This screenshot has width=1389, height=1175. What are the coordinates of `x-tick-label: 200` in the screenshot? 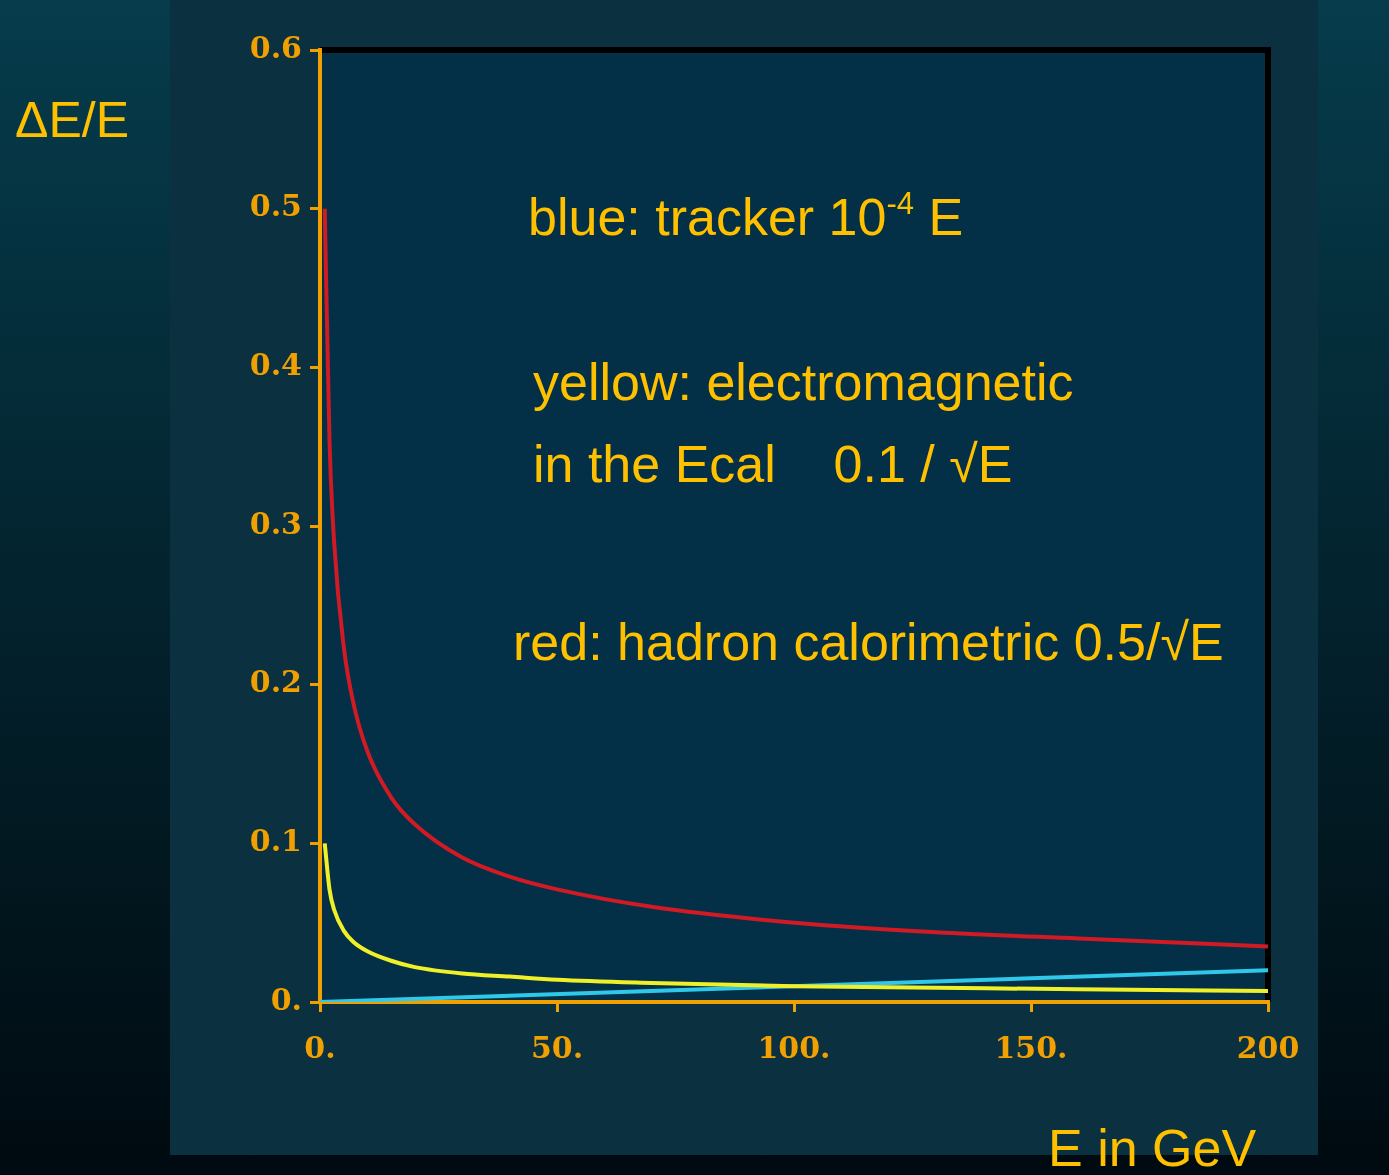 It's located at (1268, 1047).